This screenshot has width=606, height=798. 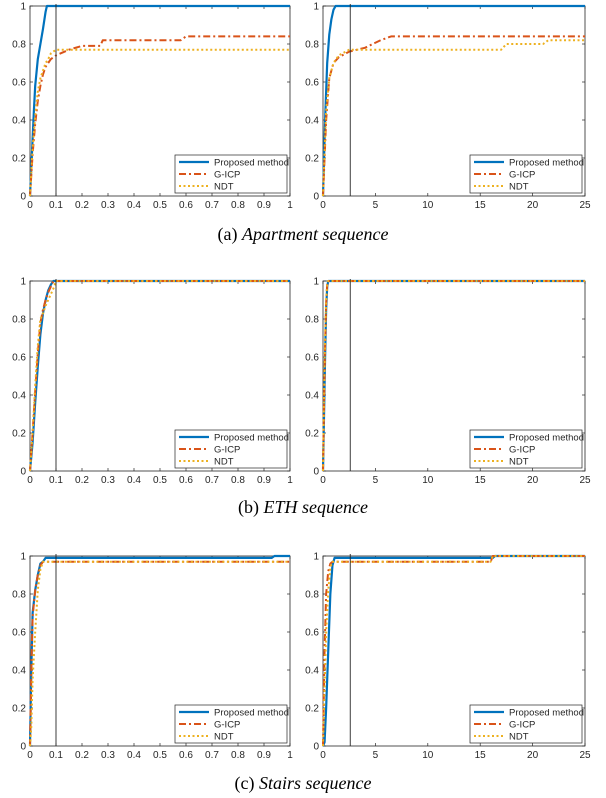 What do you see at coordinates (30, 755) in the screenshot?
I see `chart-stairs-left-xtick-label: 0` at bounding box center [30, 755].